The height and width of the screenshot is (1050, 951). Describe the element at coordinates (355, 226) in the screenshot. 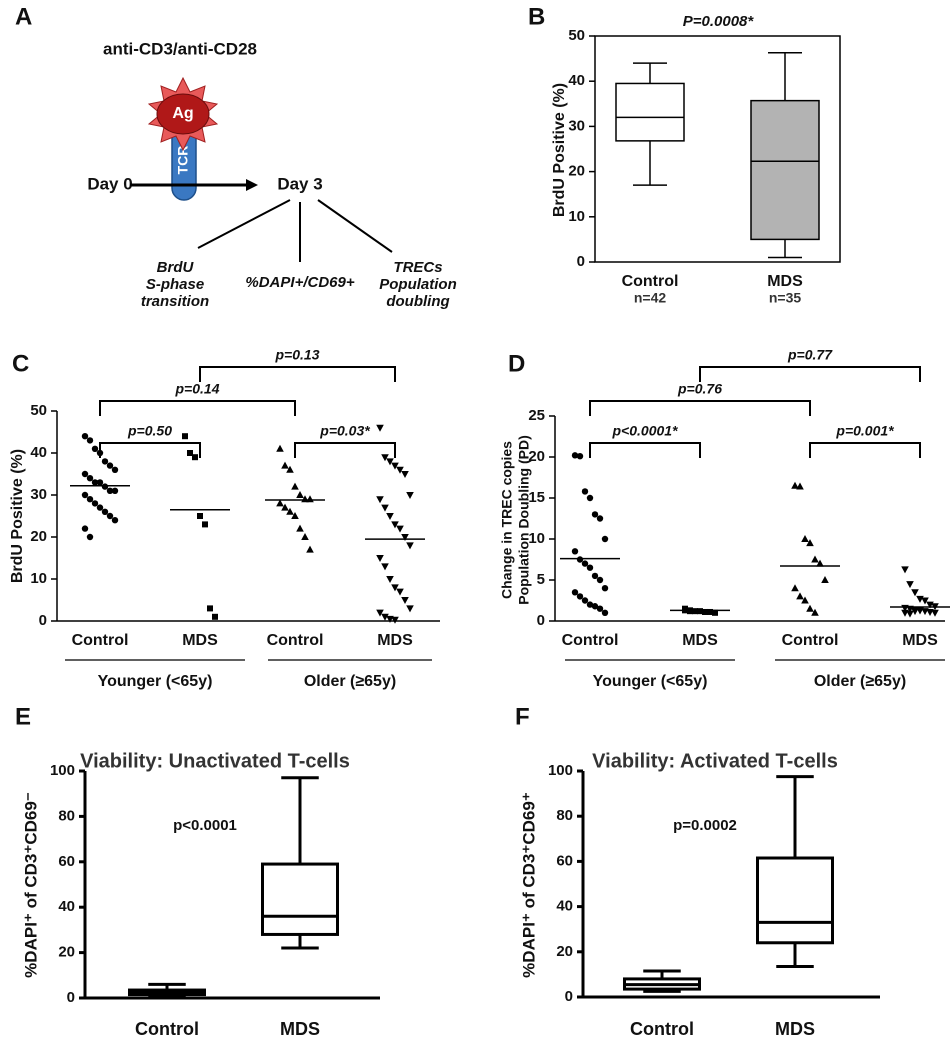

I see `branch-line` at that location.